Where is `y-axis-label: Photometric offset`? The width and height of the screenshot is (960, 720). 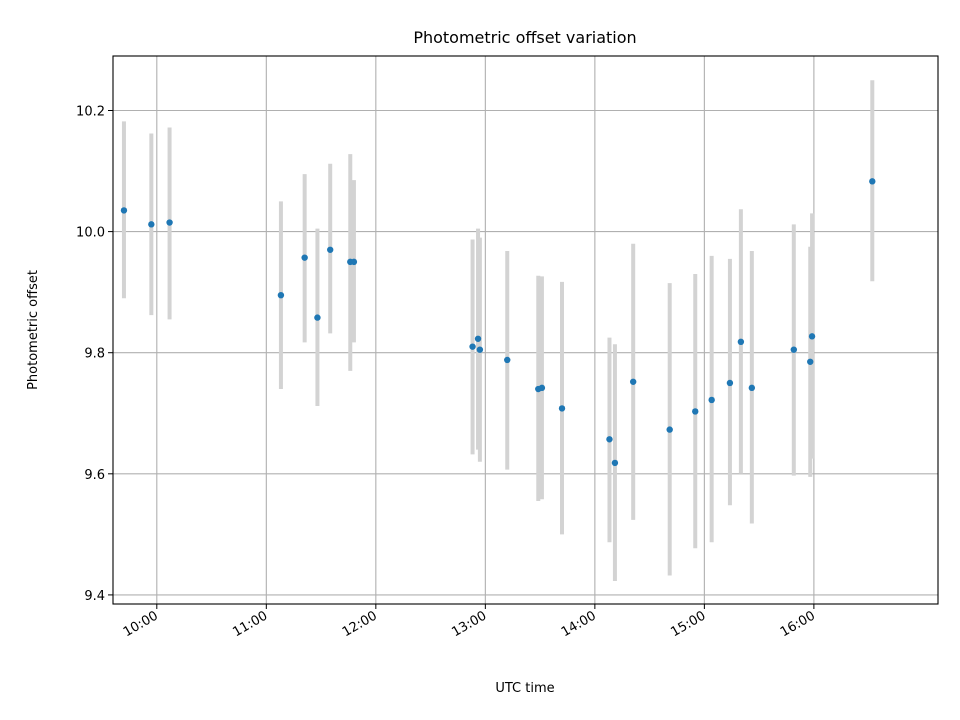 y-axis-label: Photometric offset is located at coordinates (33, 330).